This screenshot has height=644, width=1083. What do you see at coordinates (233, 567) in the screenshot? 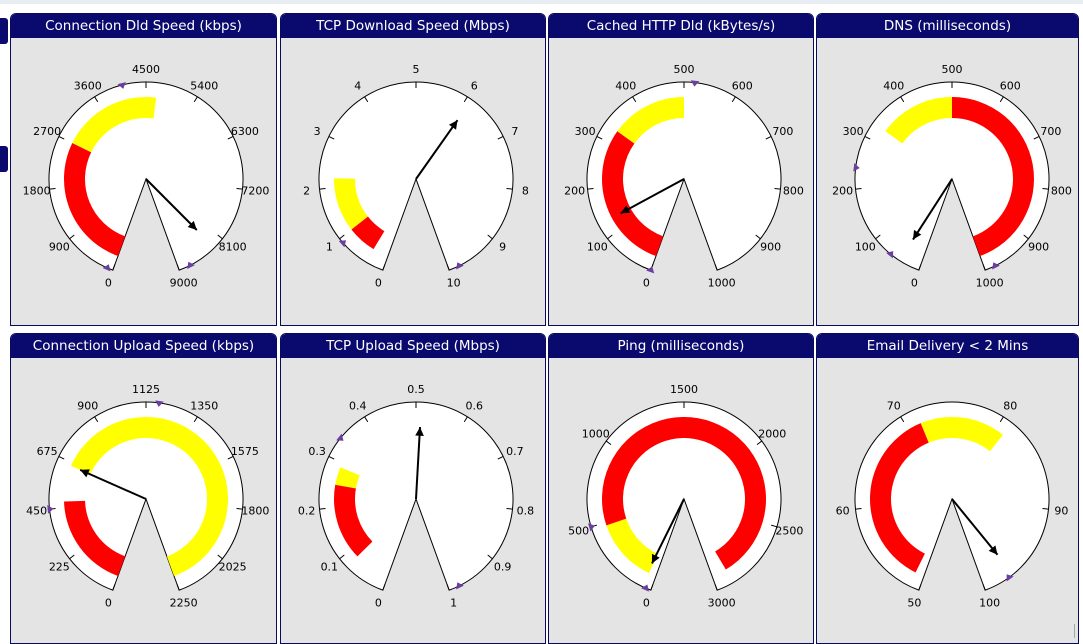
I see `tick-label: 2025` at bounding box center [233, 567].